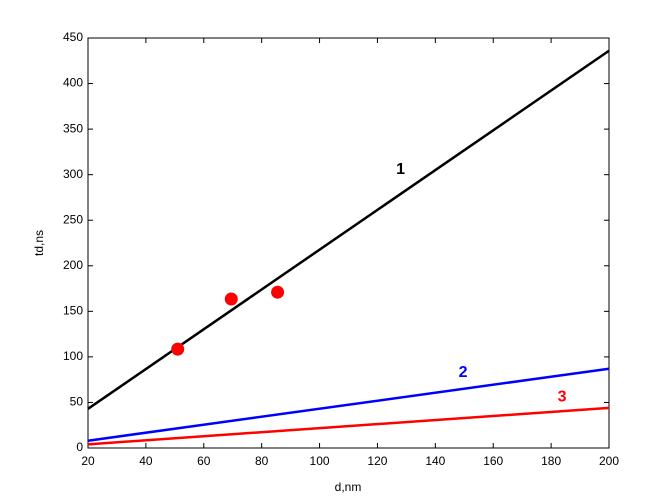  Describe the element at coordinates (348, 487) in the screenshot. I see `x-axis-label: d,nm` at that location.